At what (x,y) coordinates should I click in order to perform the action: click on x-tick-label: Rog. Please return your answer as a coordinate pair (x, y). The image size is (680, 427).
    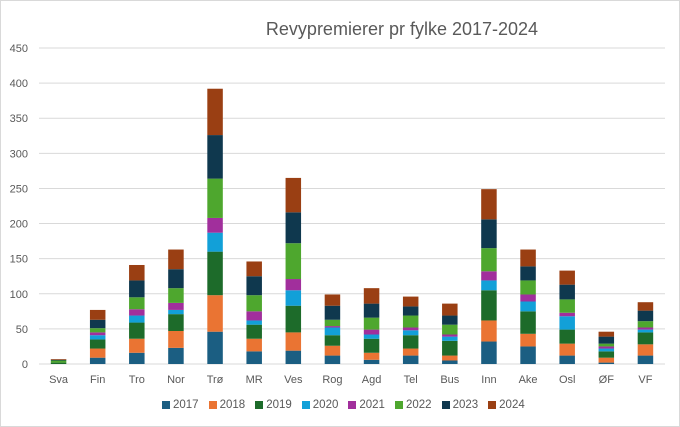
    Looking at the image, I should click on (332, 380).